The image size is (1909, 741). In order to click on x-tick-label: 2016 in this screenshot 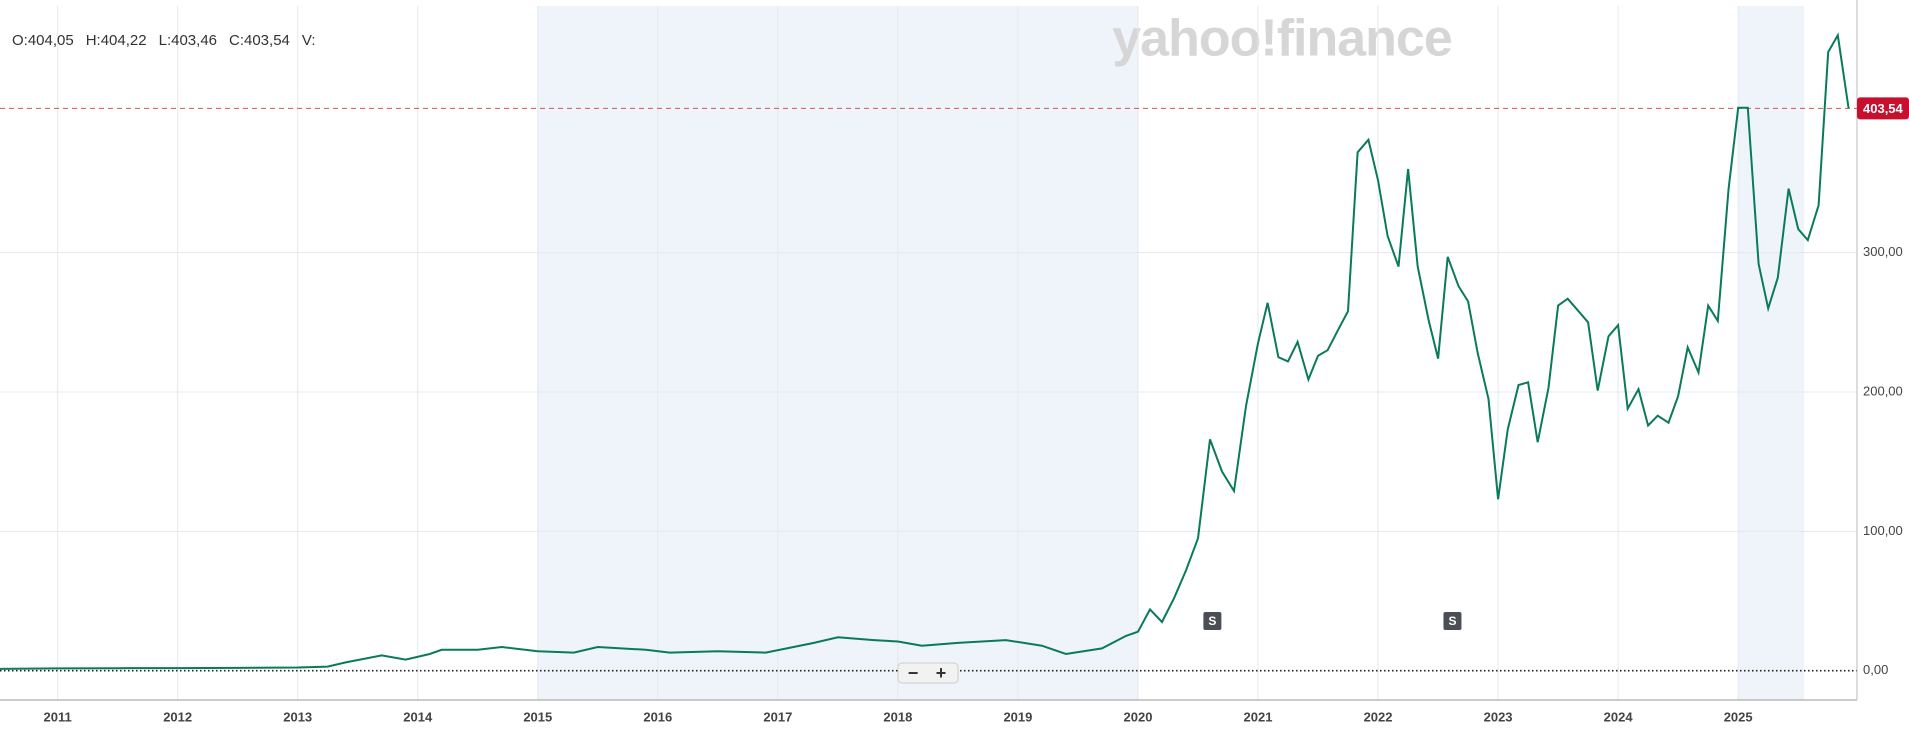, I will do `click(657, 716)`.